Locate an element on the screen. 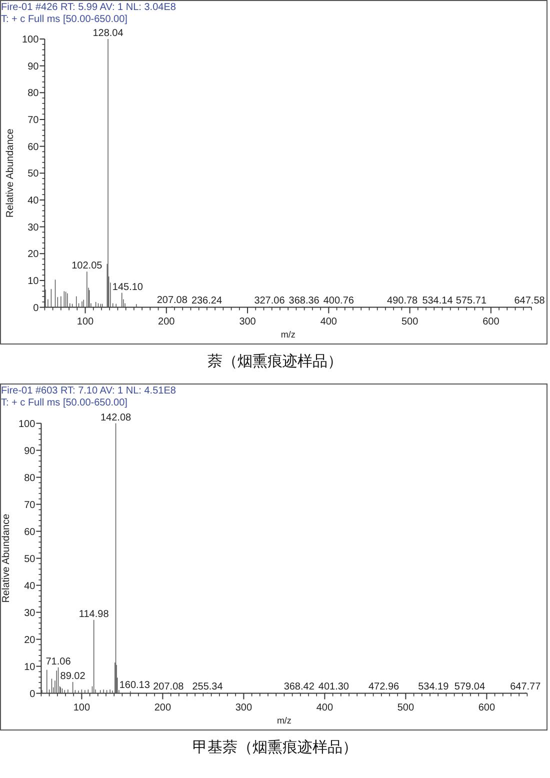  peak-label: 255.34 is located at coordinates (207, 687).